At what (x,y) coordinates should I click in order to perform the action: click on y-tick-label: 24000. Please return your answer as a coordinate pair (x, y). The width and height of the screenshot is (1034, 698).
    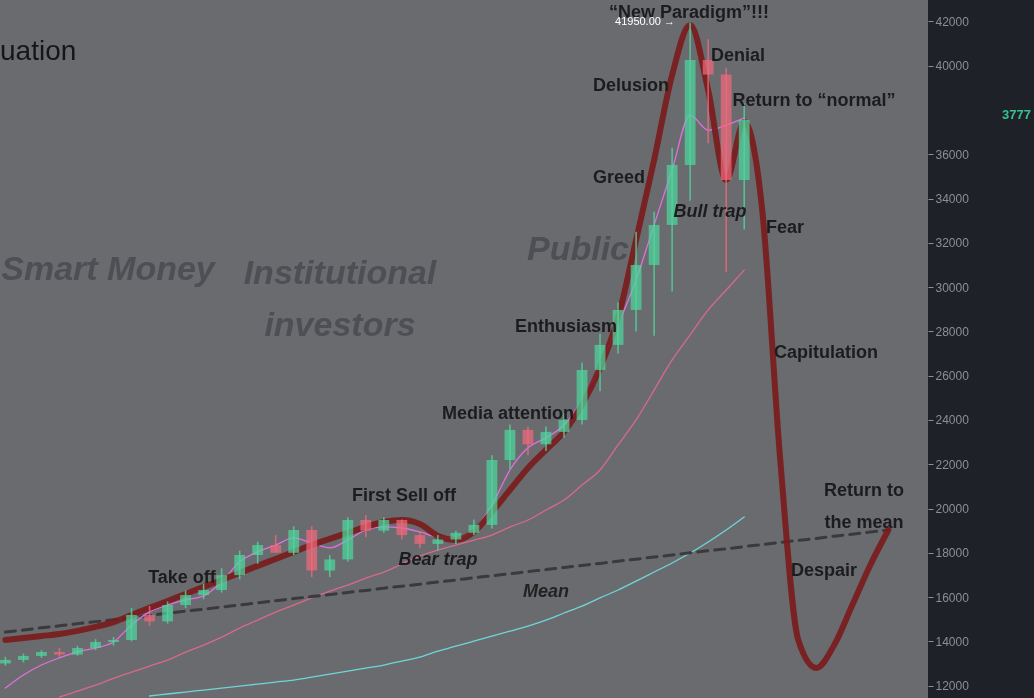
    Looking at the image, I should click on (952, 420).